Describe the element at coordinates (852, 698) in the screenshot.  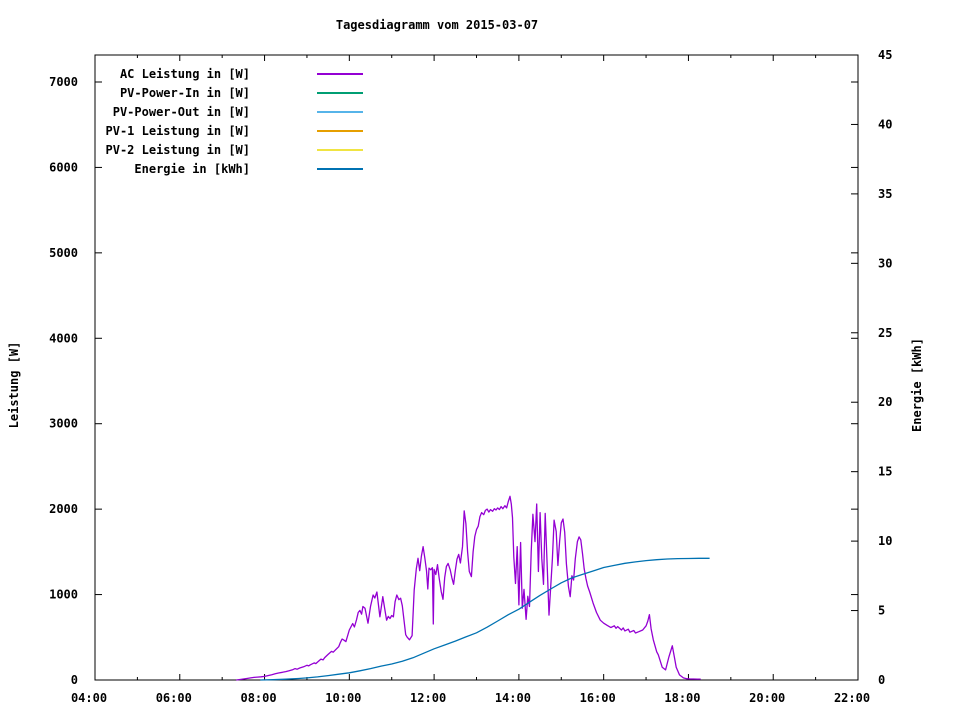
I see `x-tick-label: 22:00` at that location.